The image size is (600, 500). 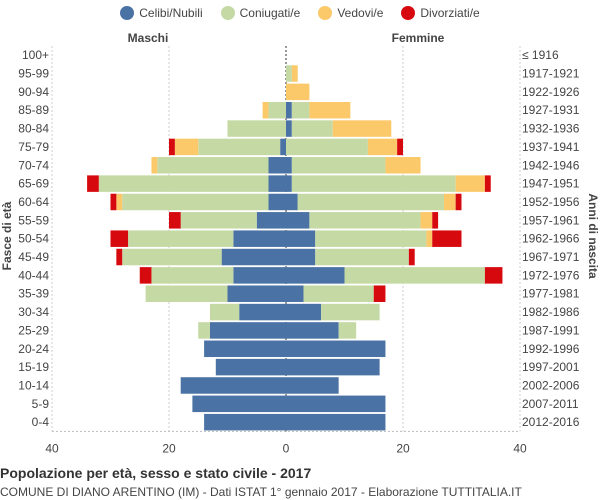 What do you see at coordinates (551, 385) in the screenshot?
I see `birth-year-label: 2002-2006` at bounding box center [551, 385].